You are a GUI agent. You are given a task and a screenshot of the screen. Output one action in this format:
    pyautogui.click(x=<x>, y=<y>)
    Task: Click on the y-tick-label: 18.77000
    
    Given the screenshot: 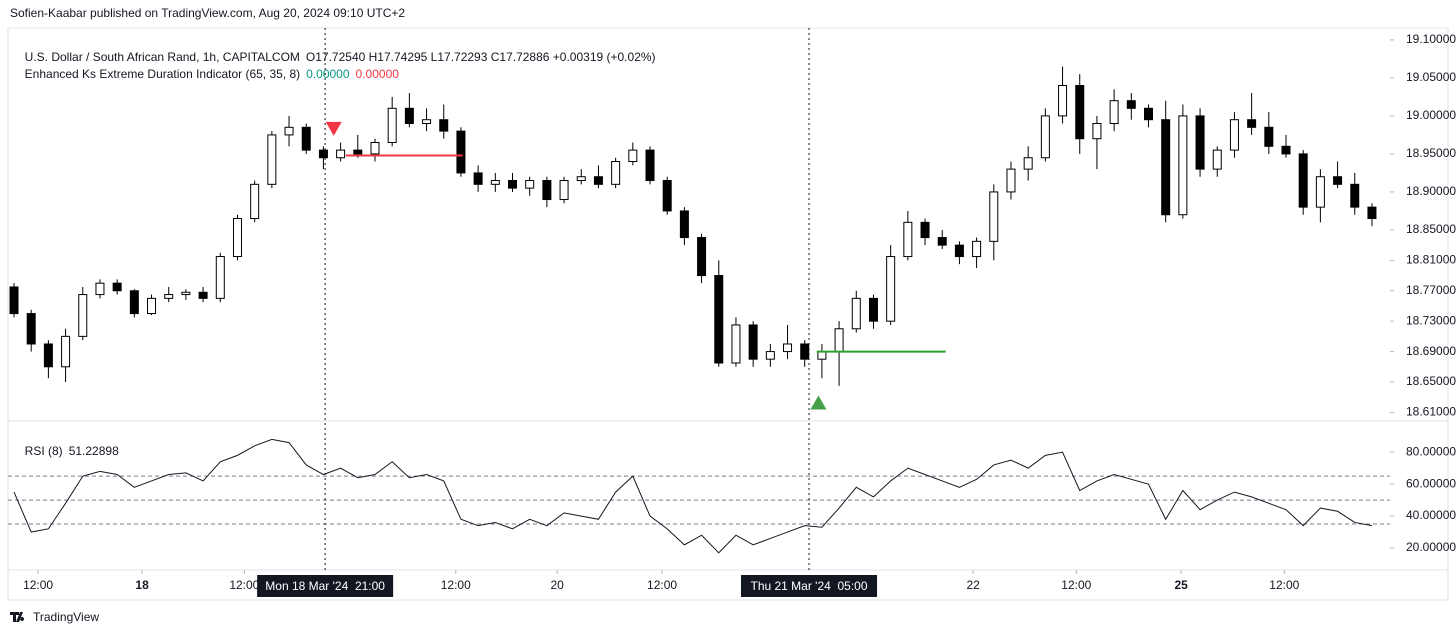 What is the action you would take?
    pyautogui.click(x=1431, y=290)
    